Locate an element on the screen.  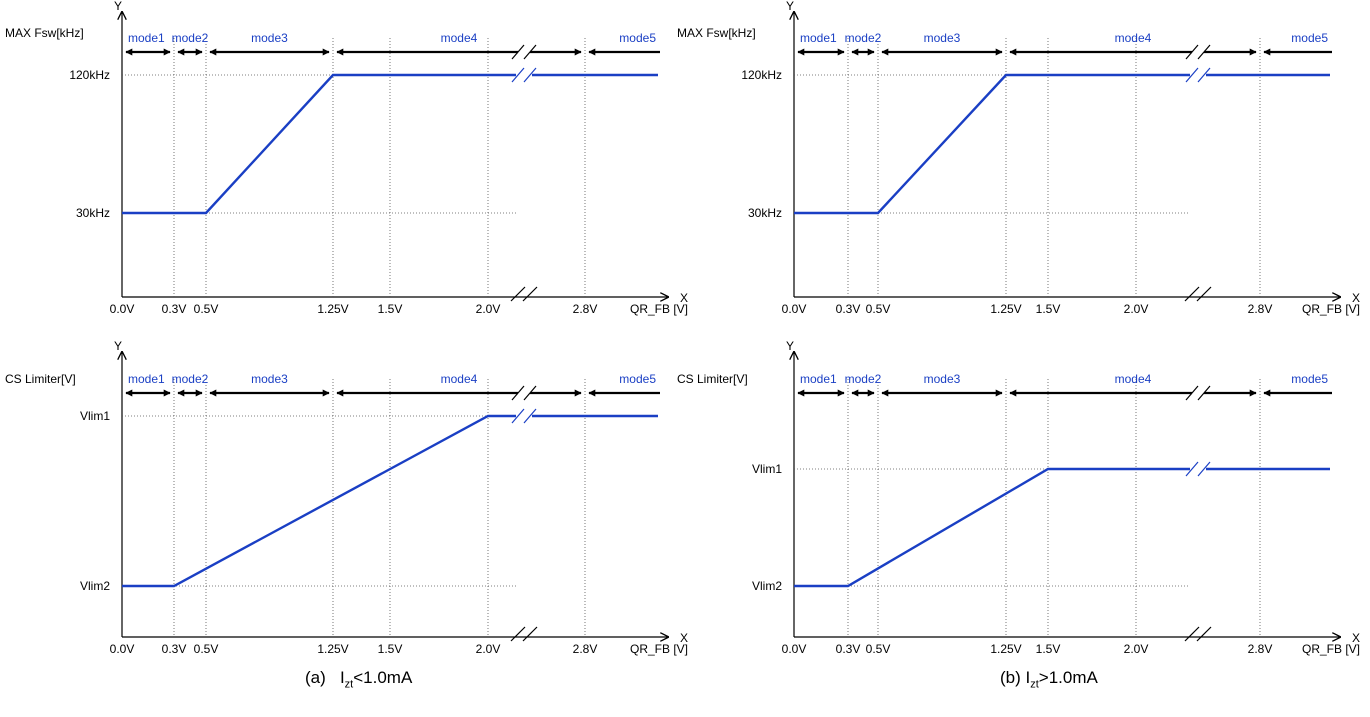
caption-b: (b) Izt>1.0mA is located at coordinates (1049, 679).